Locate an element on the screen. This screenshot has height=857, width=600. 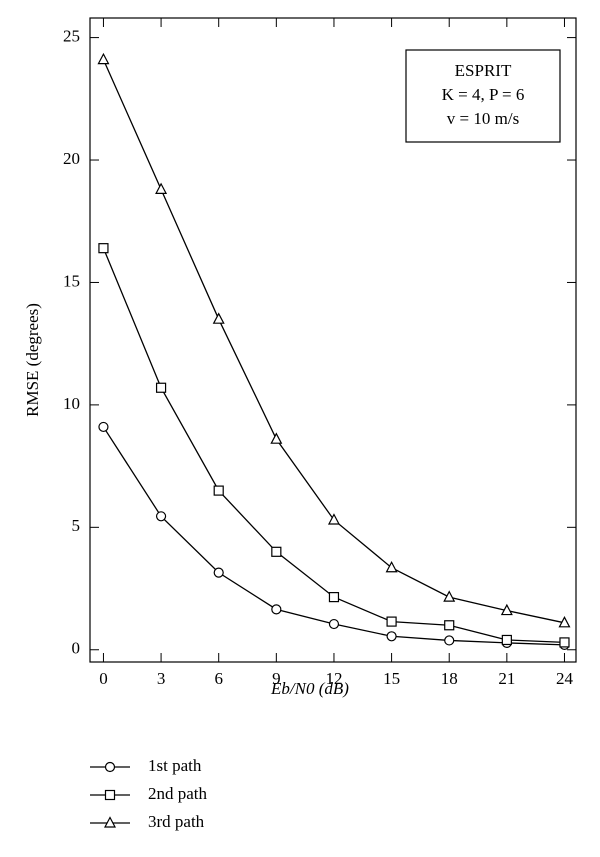
y-tick-label: 15 is located at coordinates (71, 280).